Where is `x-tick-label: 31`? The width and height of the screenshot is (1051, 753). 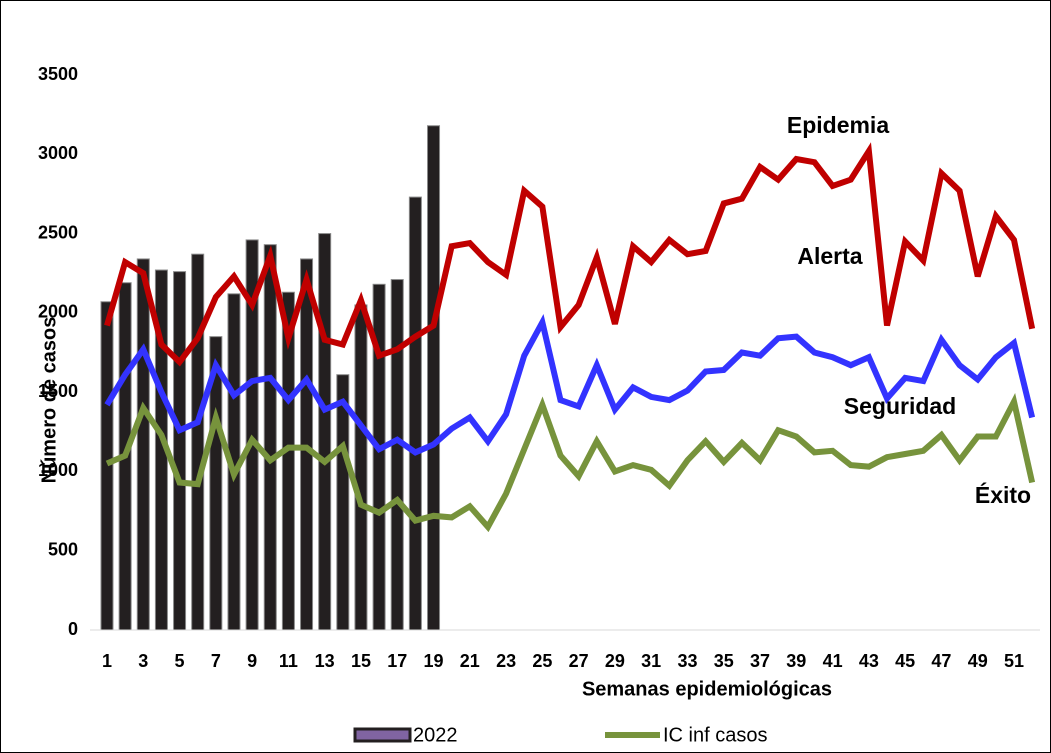
x-tick-label: 31 is located at coordinates (651, 661).